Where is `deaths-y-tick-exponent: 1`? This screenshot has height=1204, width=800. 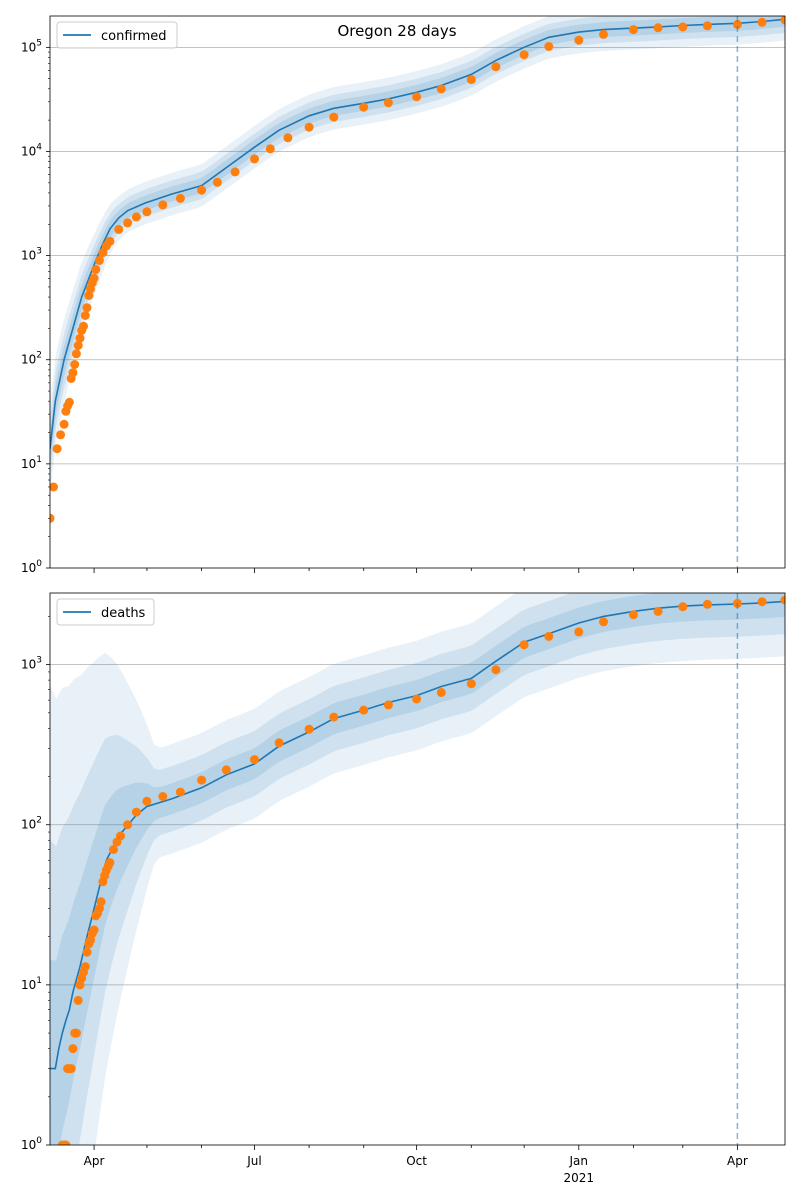 deaths-y-tick-exponent: 1 is located at coordinates (39, 981).